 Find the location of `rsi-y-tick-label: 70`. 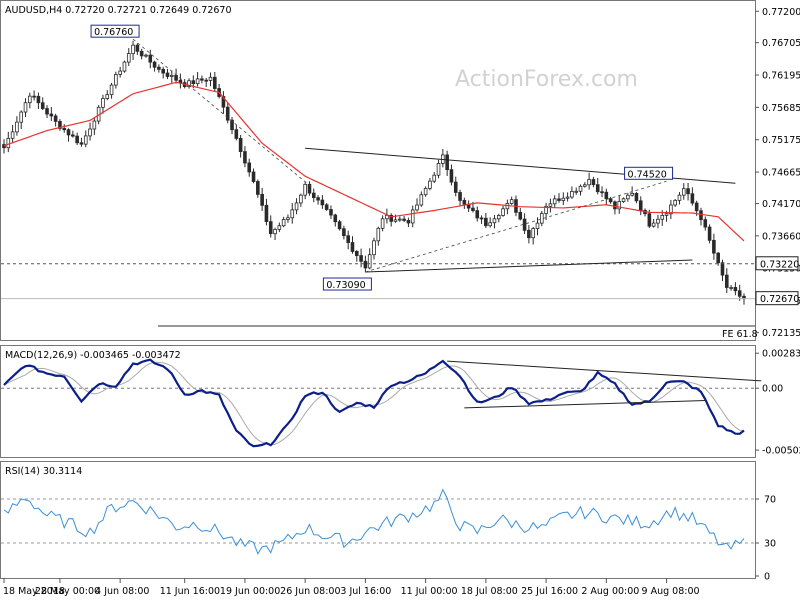

rsi-y-tick-label: 70 is located at coordinates (770, 500).